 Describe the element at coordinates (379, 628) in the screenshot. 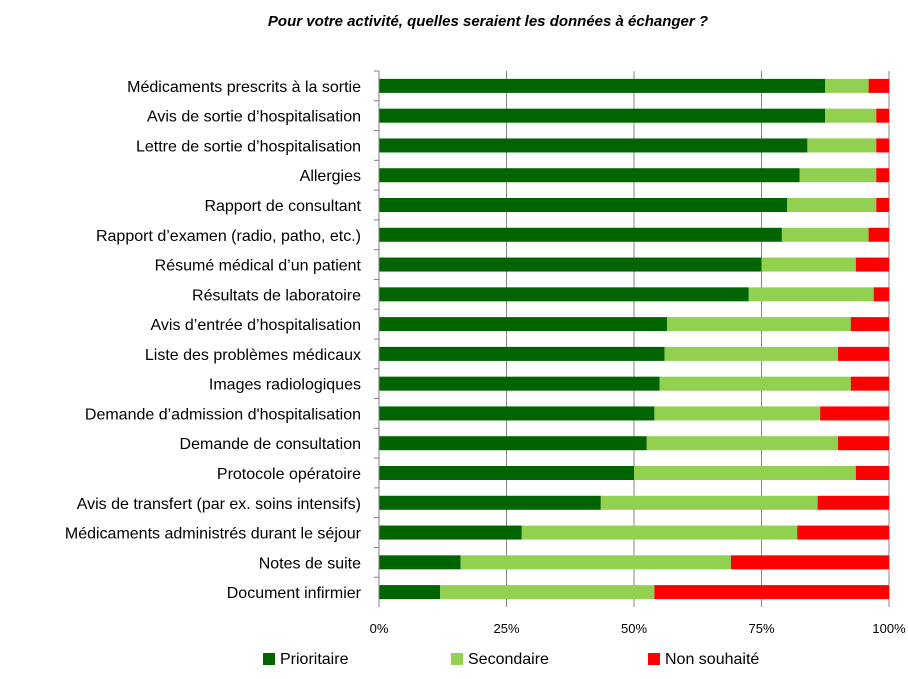

I see `x-tick-label: 0%` at that location.